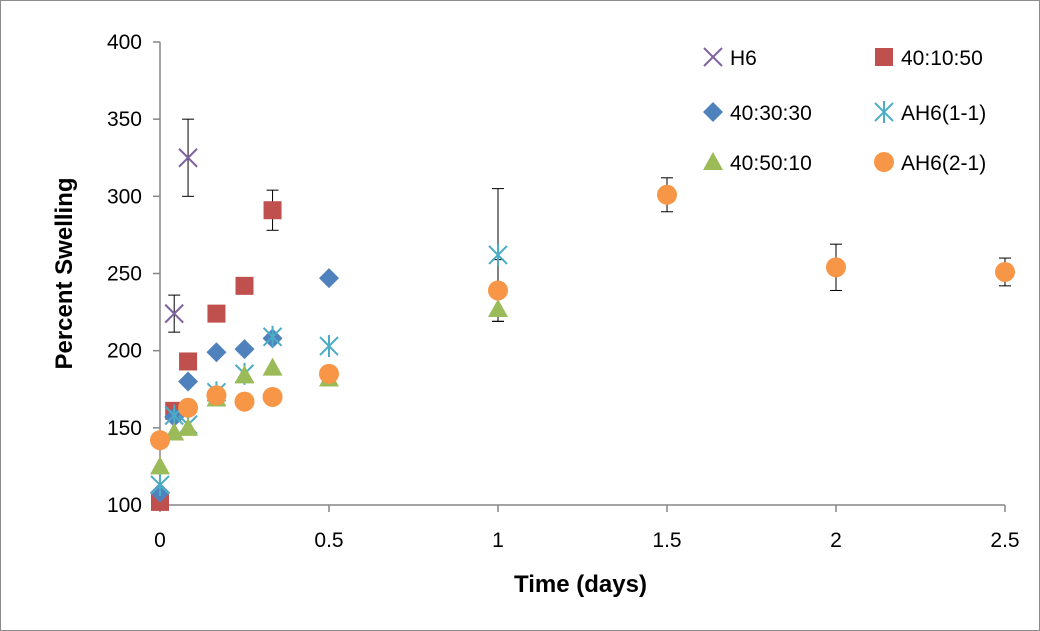 The height and width of the screenshot is (631, 1040). What do you see at coordinates (580, 584) in the screenshot?
I see `x-axis-title: Time (days)` at bounding box center [580, 584].